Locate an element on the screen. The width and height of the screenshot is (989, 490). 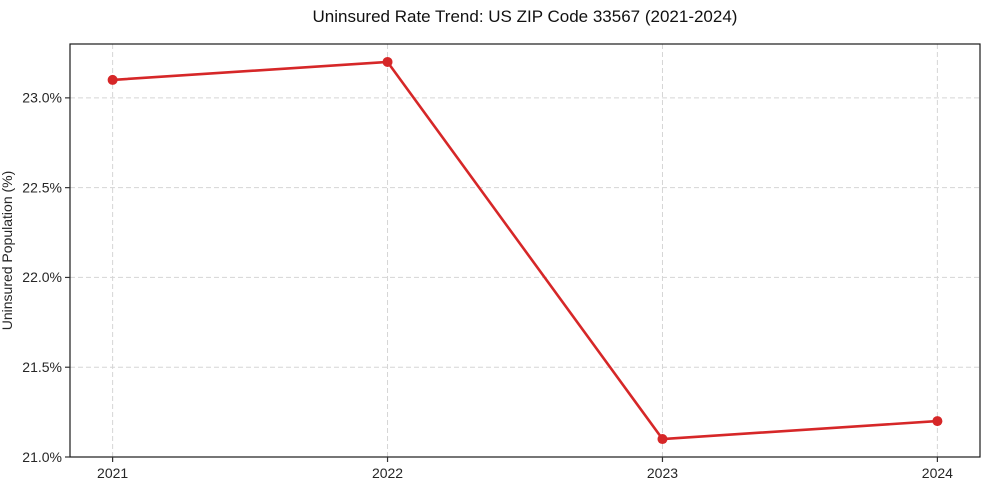
data-point-2022 is located at coordinates (387, 61).